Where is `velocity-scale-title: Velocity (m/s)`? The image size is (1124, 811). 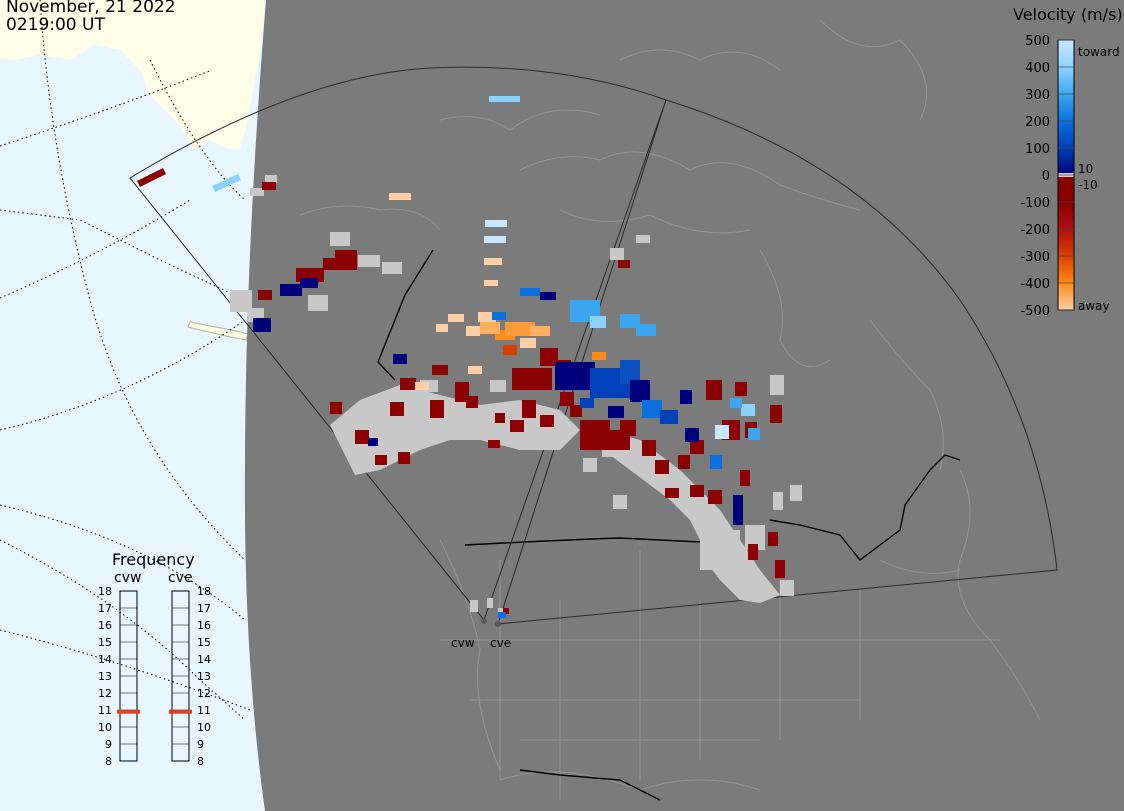 velocity-scale-title: Velocity (m/s) is located at coordinates (1068, 14).